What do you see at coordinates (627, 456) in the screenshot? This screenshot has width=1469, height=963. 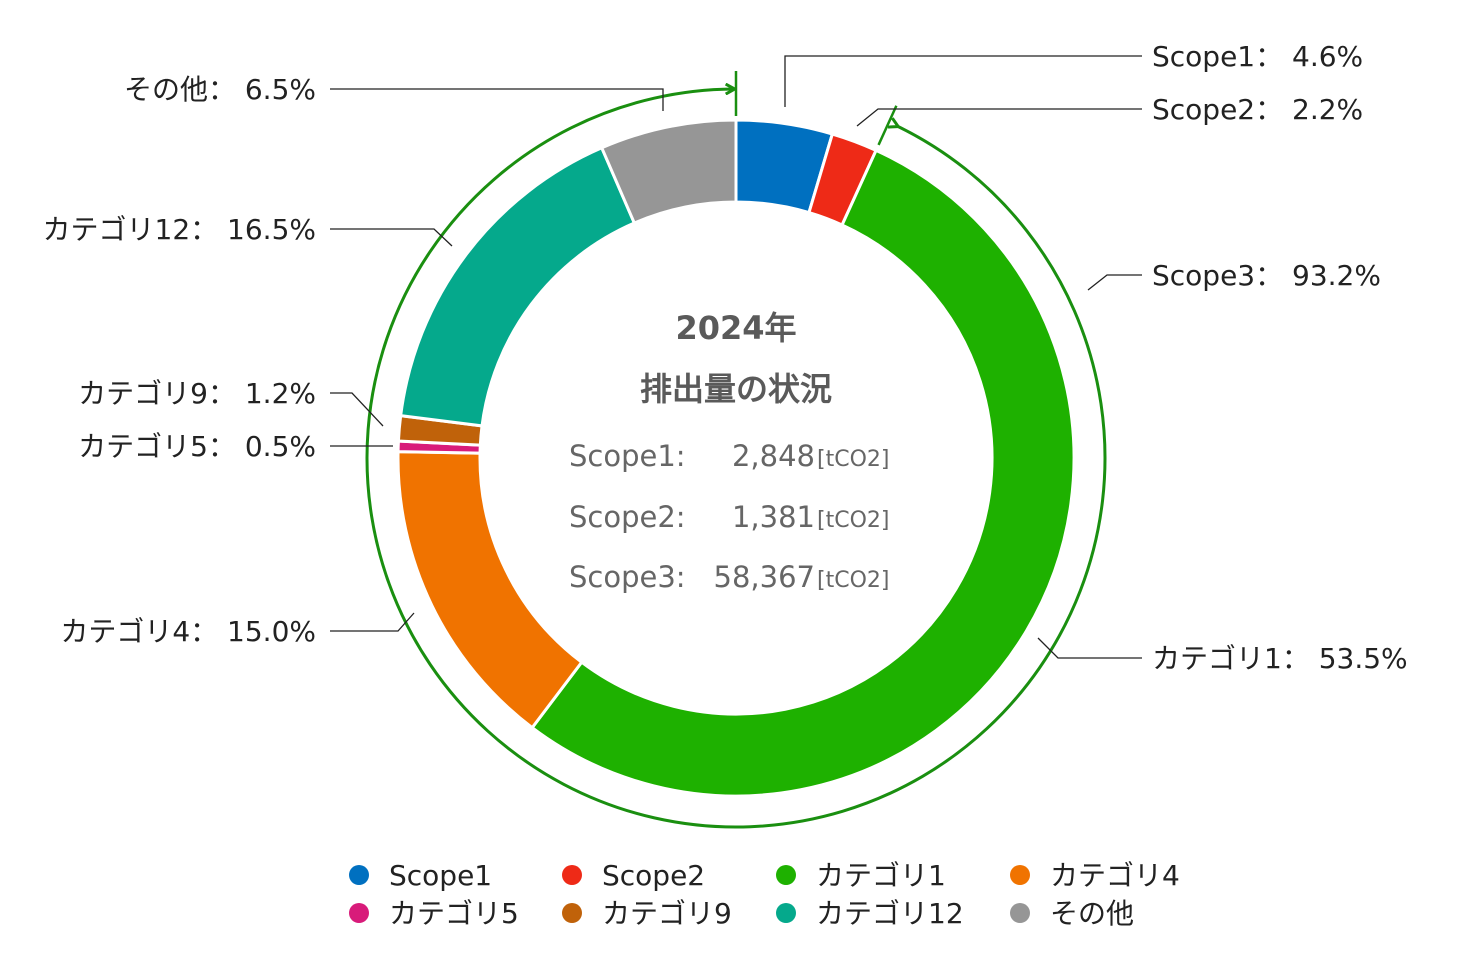 I see `center-row-label: Scope1:` at bounding box center [627, 456].